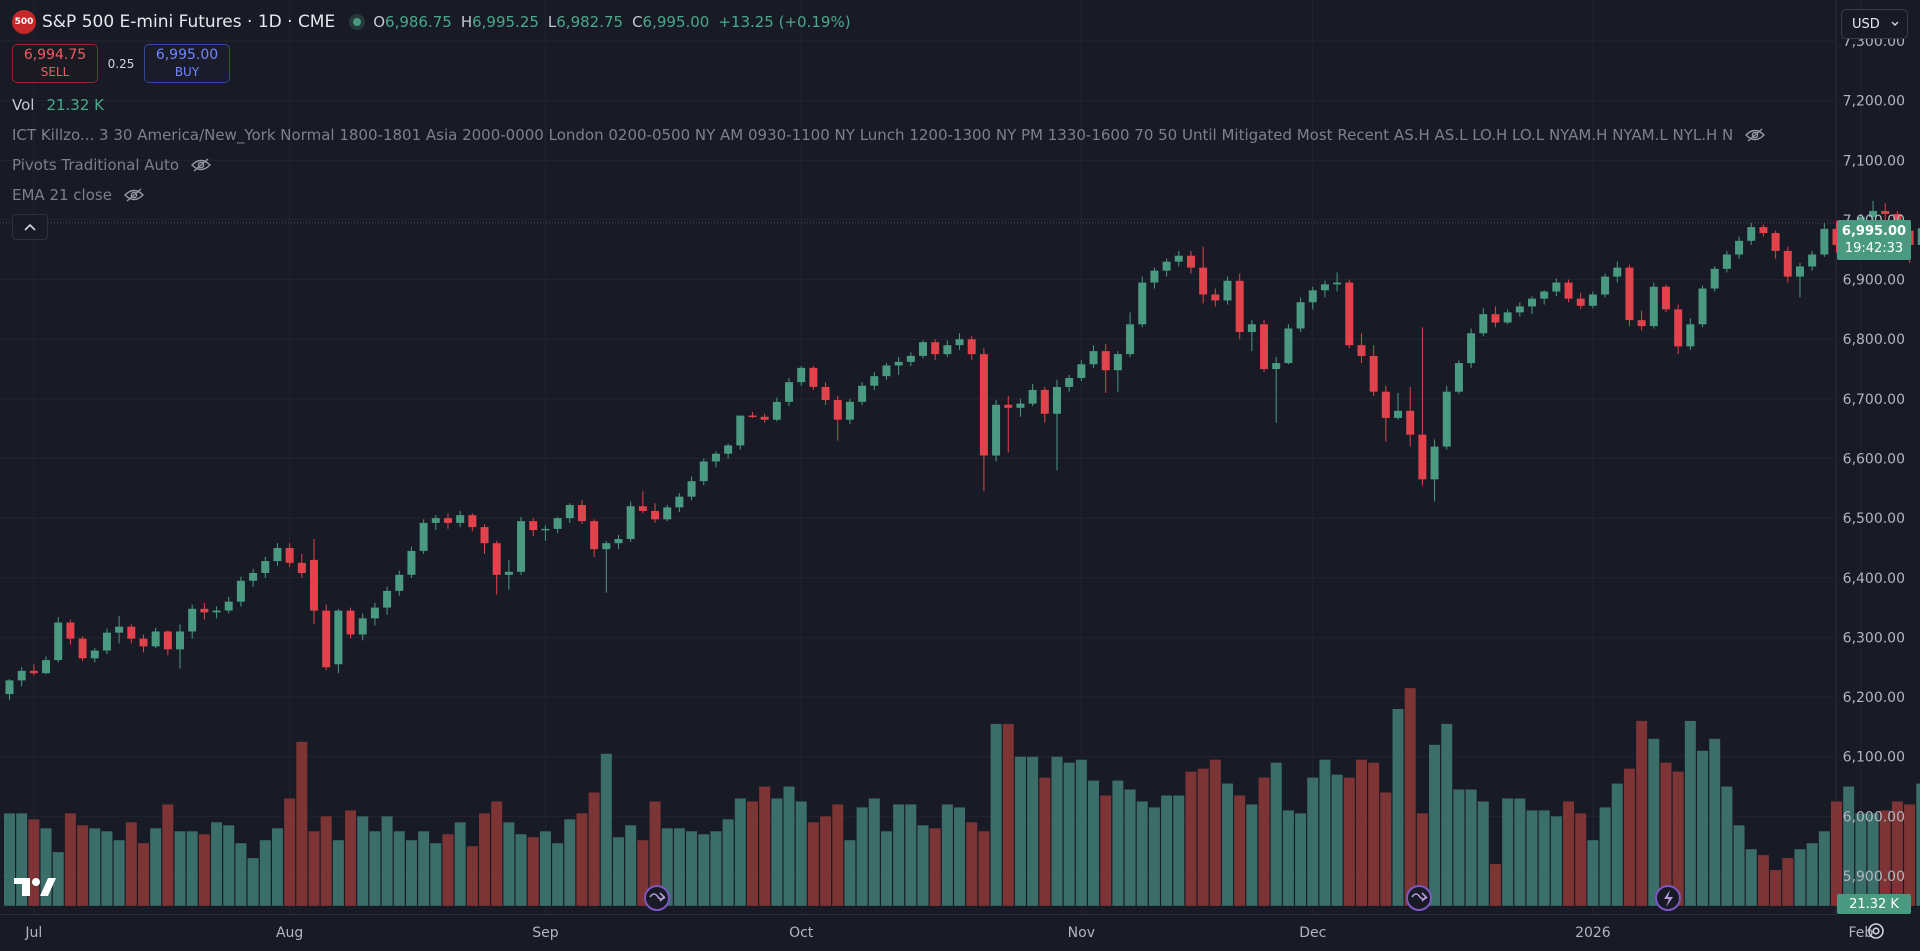  I want to click on time-axis-label: Aug, so click(289, 933).